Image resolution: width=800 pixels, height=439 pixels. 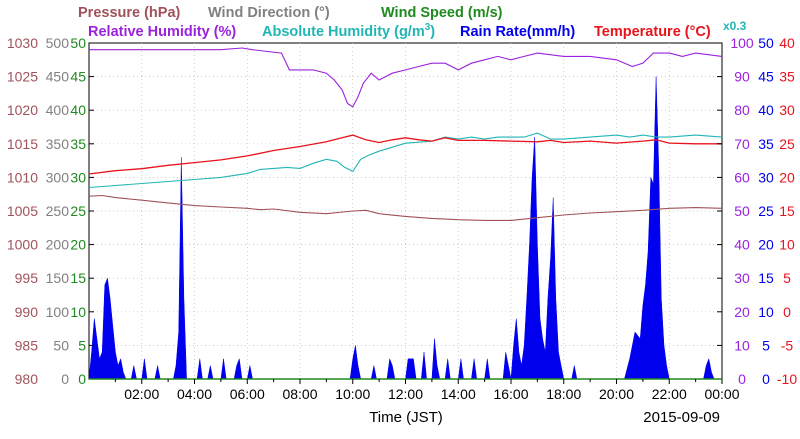 What do you see at coordinates (742, 110) in the screenshot?
I see `relative-humidity-tick-label: 80` at bounding box center [742, 110].